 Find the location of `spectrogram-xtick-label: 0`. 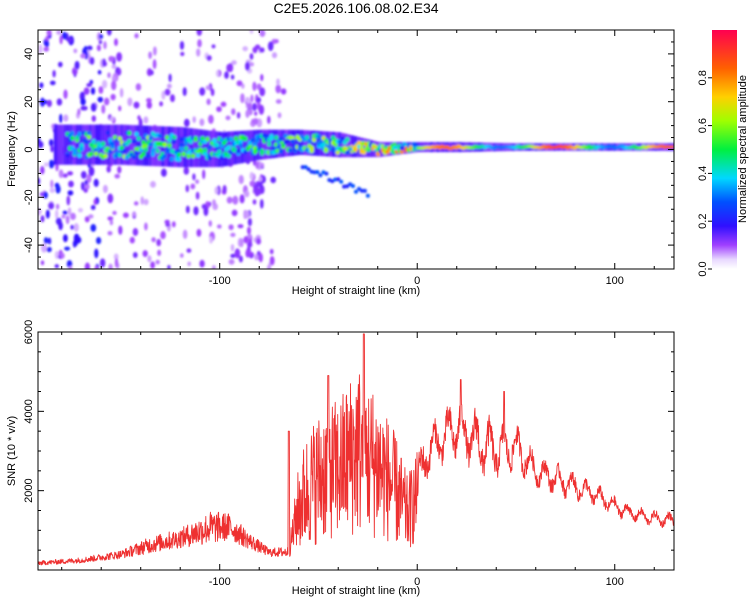

spectrogram-xtick-label: 0 is located at coordinates (417, 281).